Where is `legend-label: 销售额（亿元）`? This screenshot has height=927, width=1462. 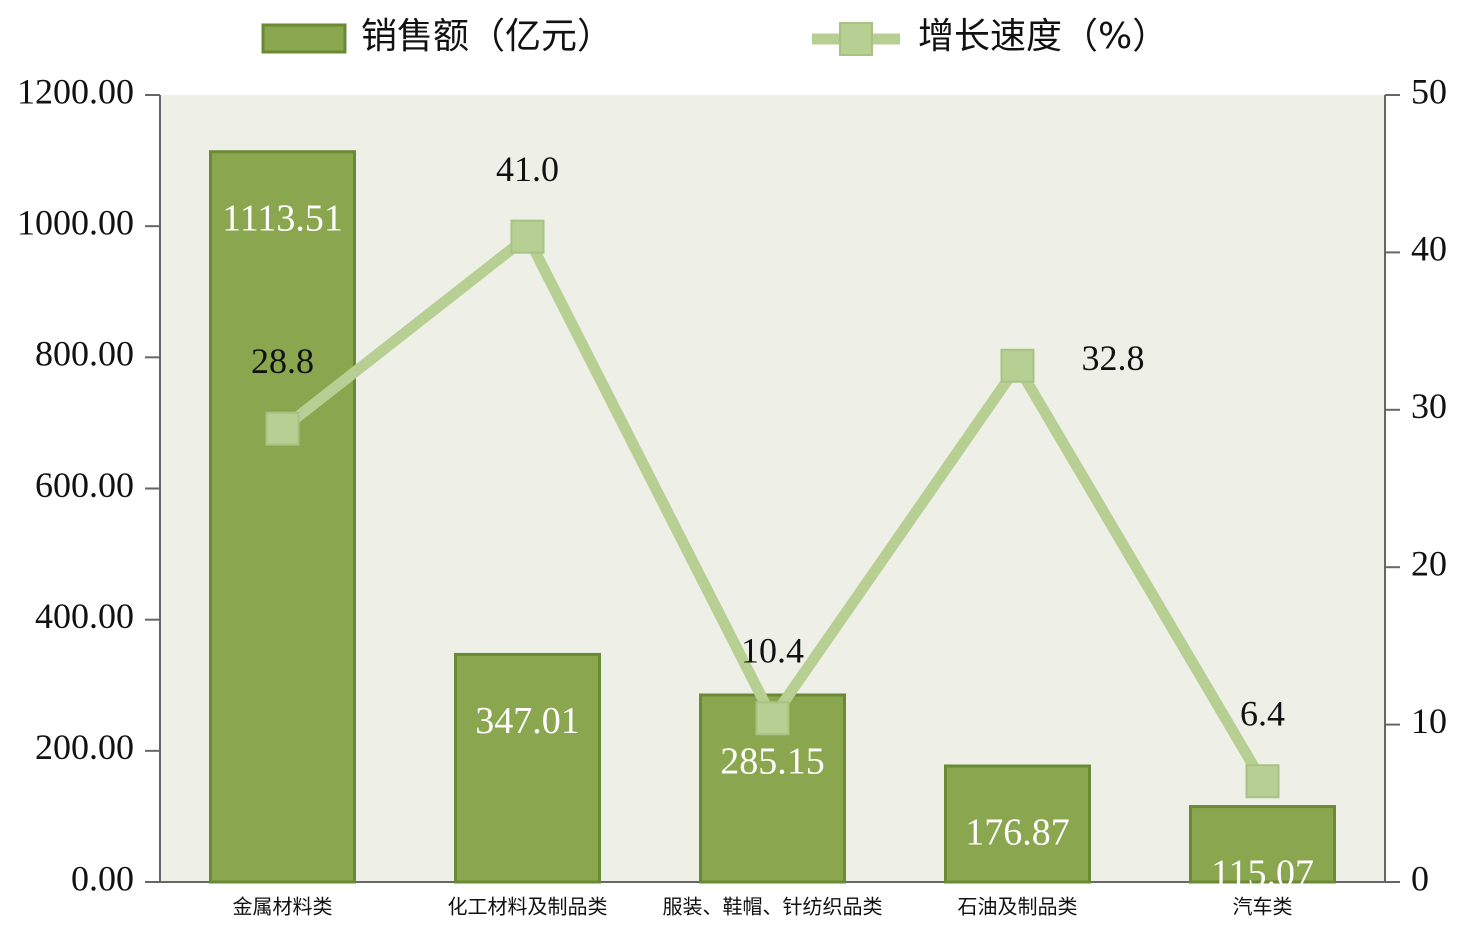 legend-label: 销售额（亿元） is located at coordinates (487, 36).